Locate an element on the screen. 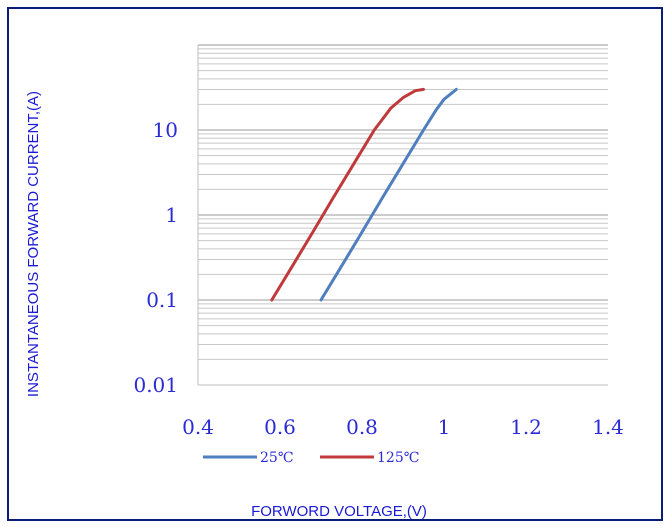  y-tick-label: 0.1 is located at coordinates (162, 300).